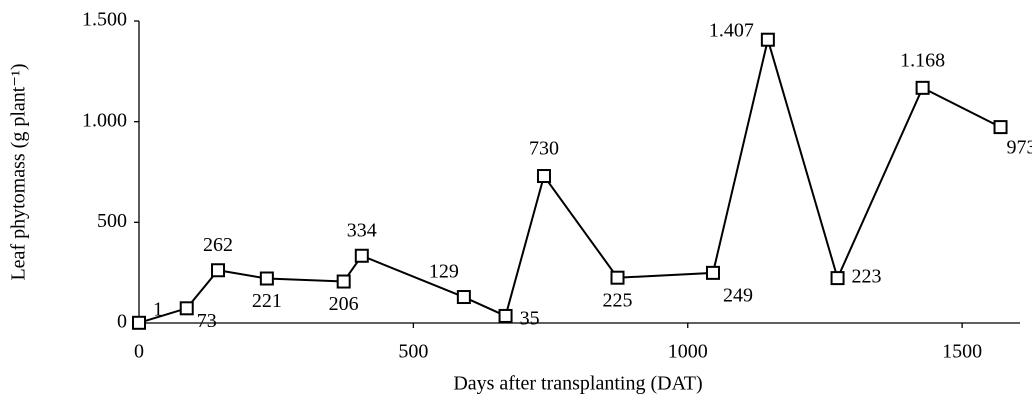 The image size is (1032, 401). I want to click on y-tick-label: 1.500, so click(104, 20).